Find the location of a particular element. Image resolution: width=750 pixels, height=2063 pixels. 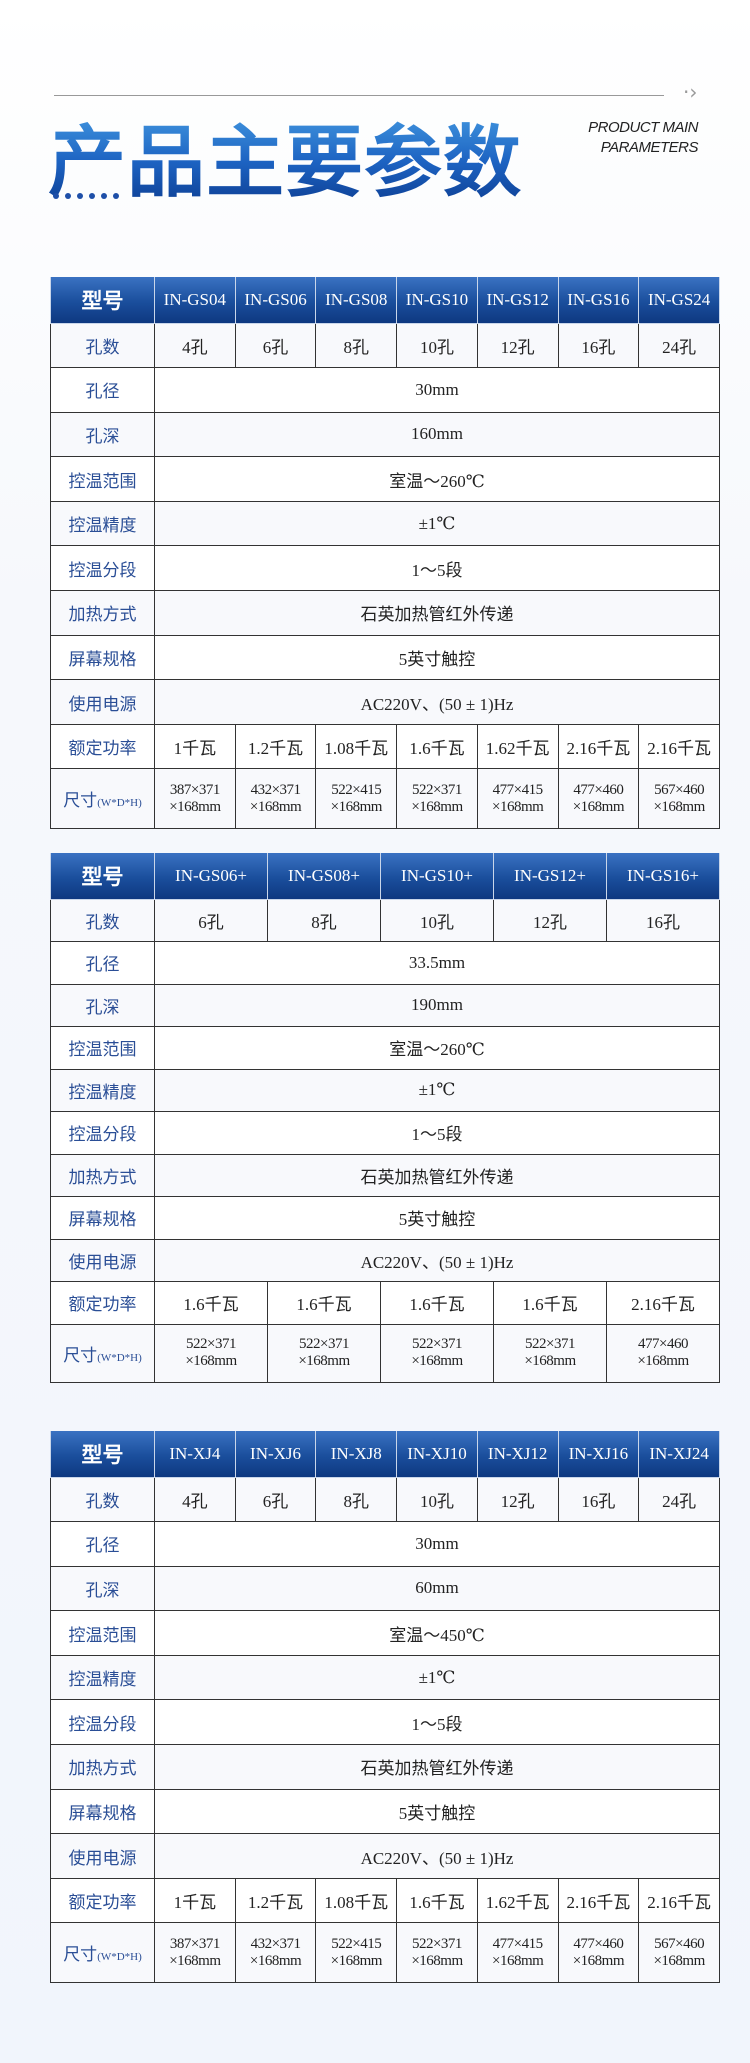

row-label-text: 屏幕规格 is located at coordinates (102, 1813).